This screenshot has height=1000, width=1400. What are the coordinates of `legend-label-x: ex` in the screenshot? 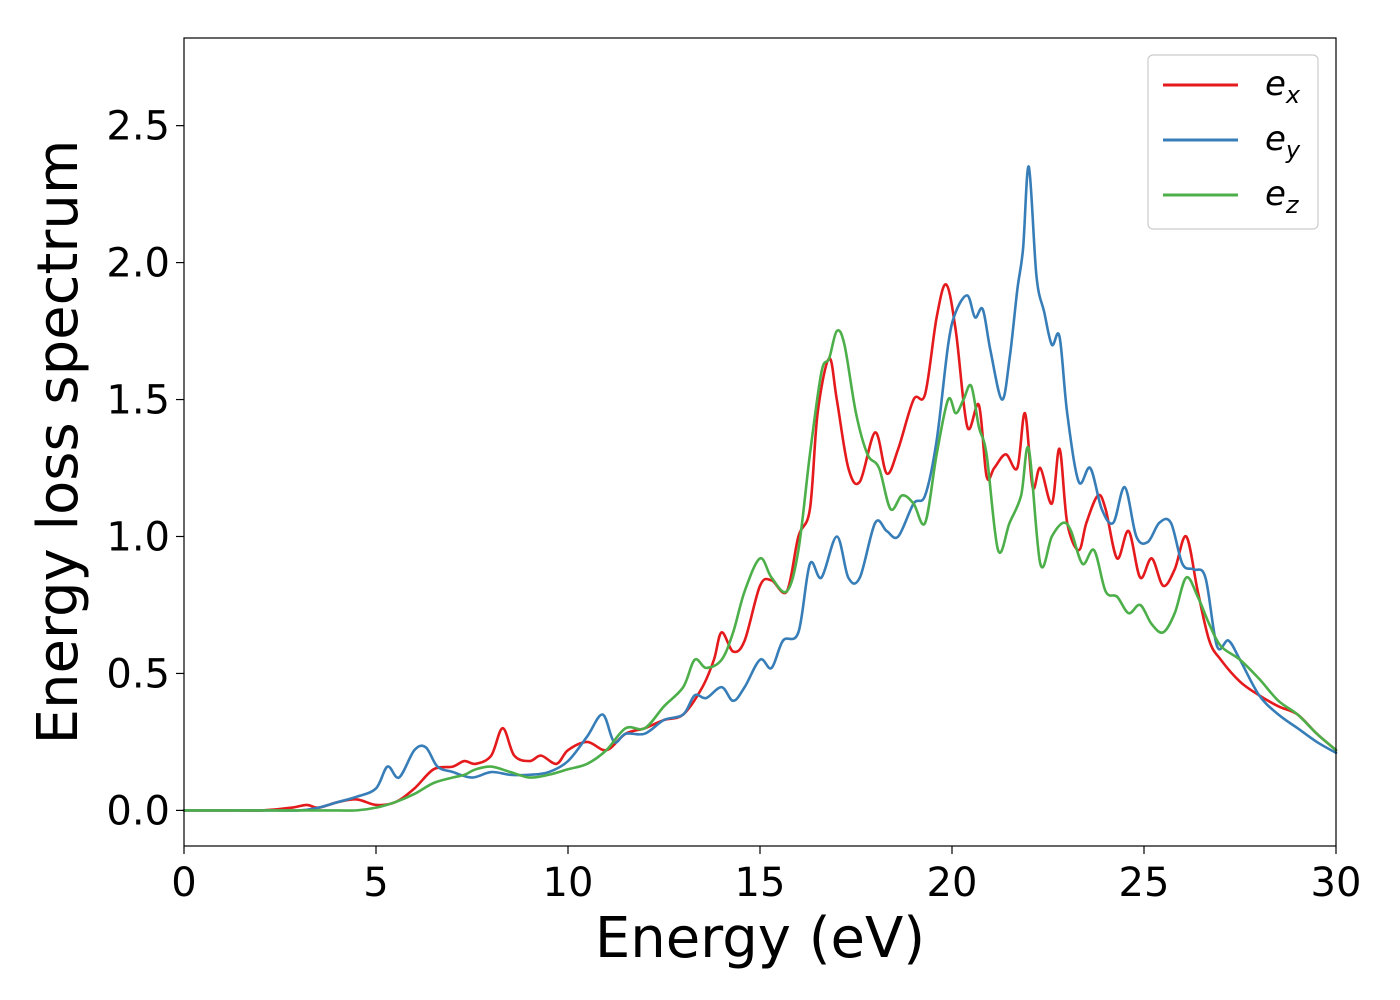 It's located at (1283, 86).